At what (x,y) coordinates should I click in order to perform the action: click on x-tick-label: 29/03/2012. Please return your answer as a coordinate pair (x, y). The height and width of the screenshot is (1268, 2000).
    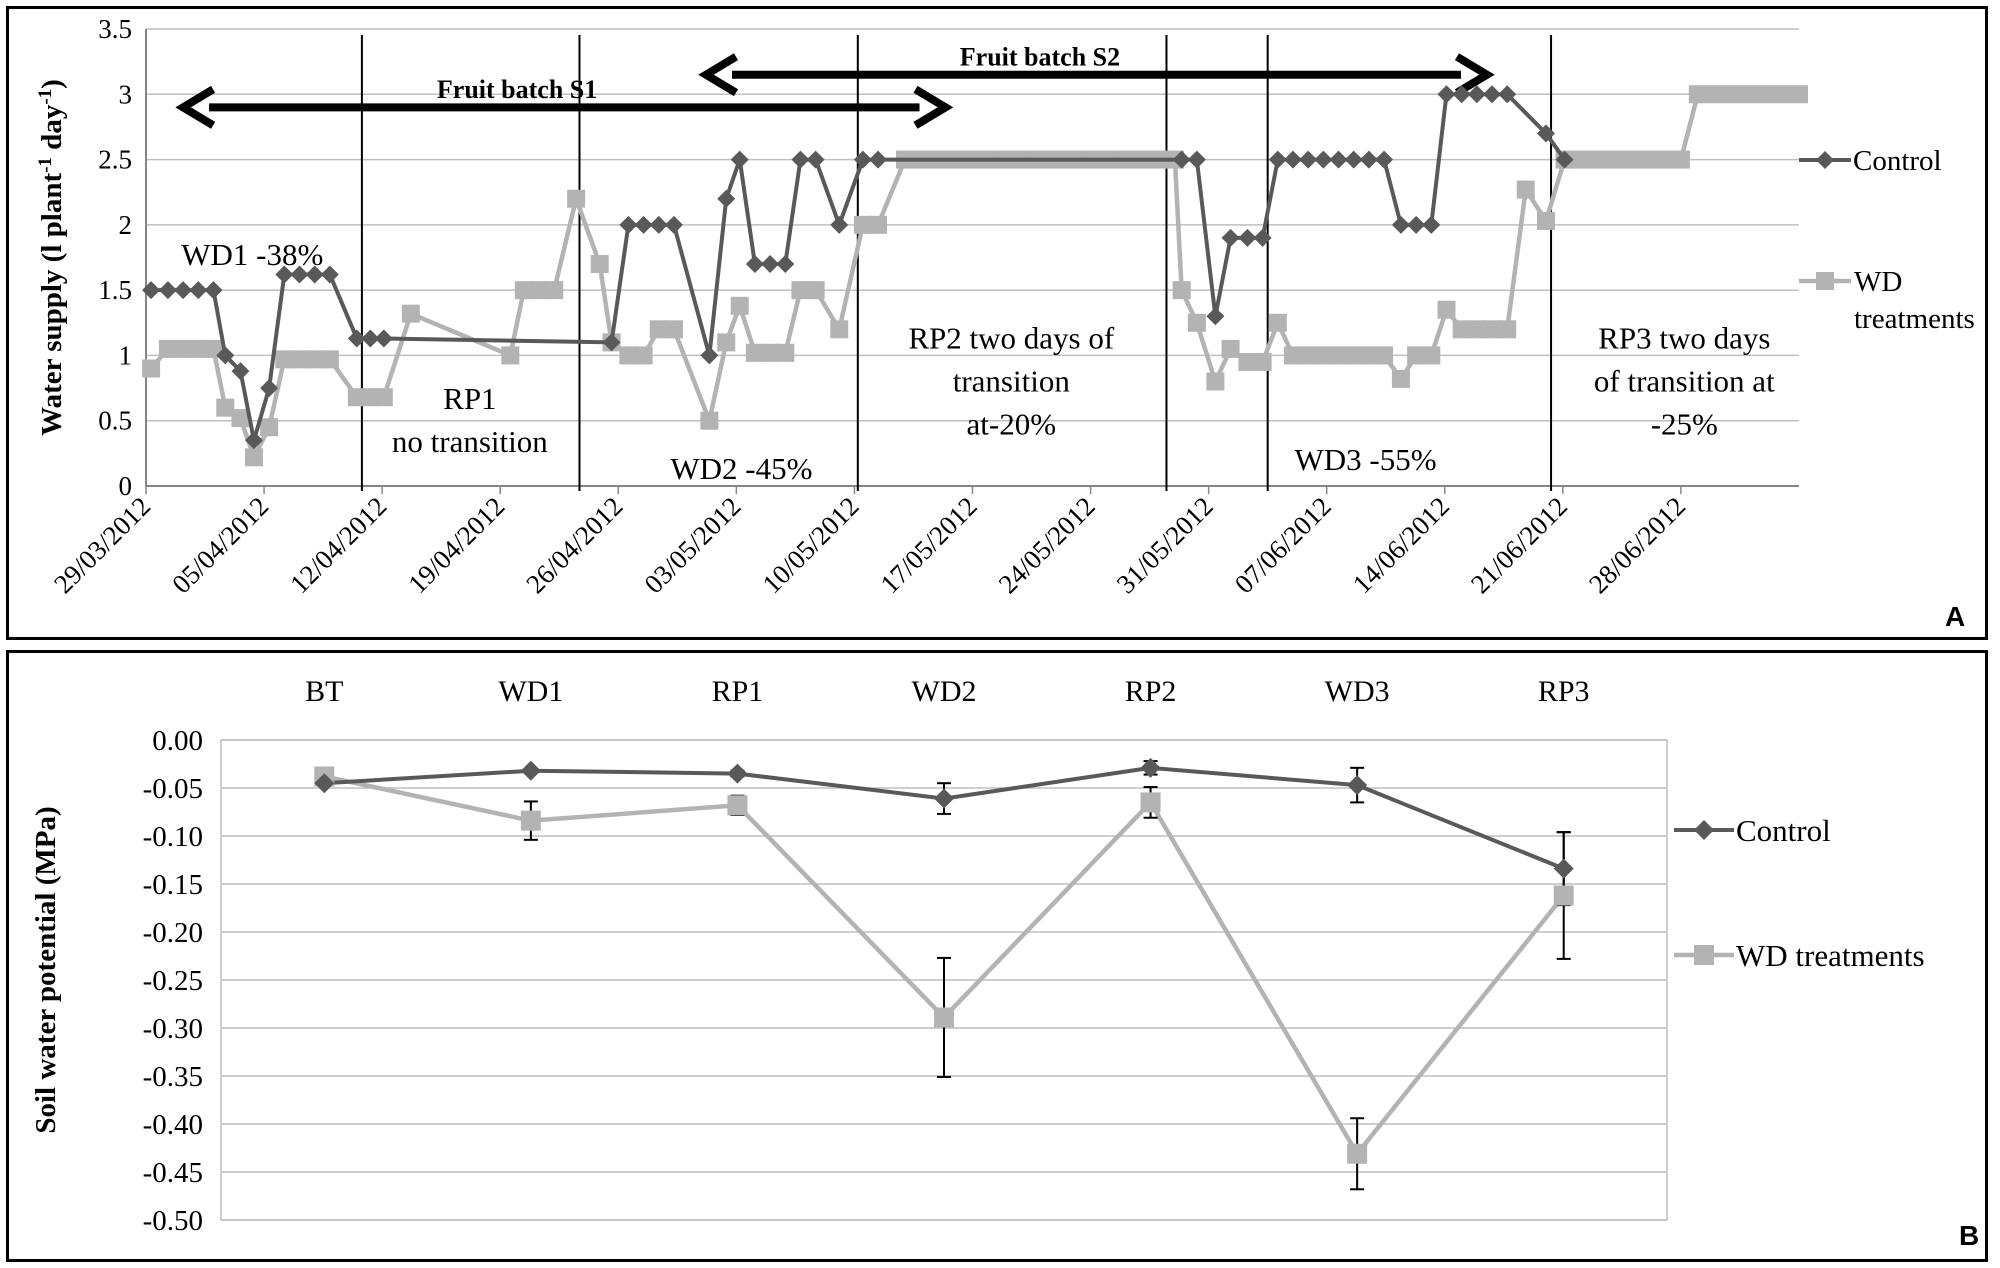
    Looking at the image, I should click on (102, 545).